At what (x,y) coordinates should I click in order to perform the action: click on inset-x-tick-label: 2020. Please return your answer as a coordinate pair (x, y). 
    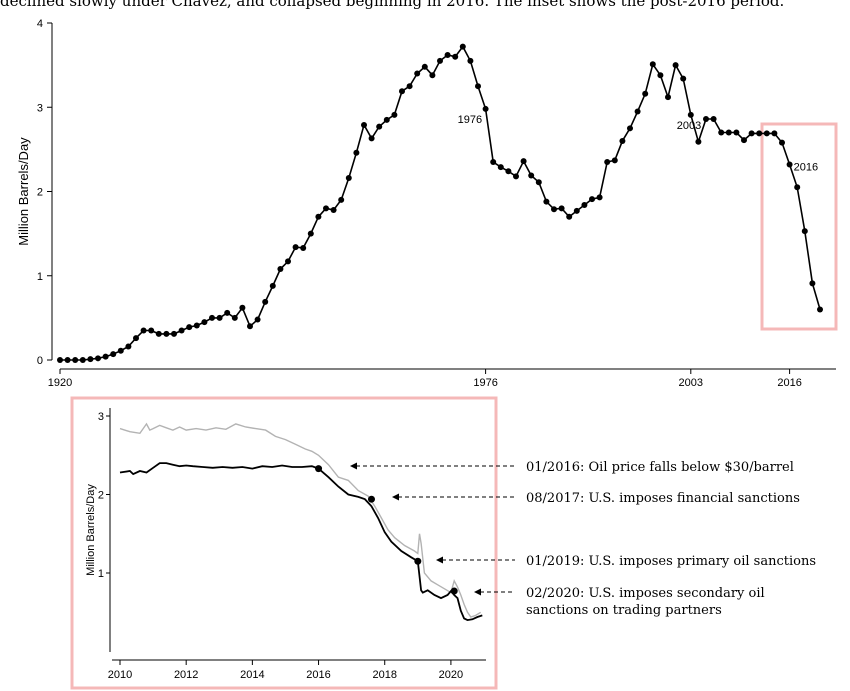
    Looking at the image, I should click on (451, 675).